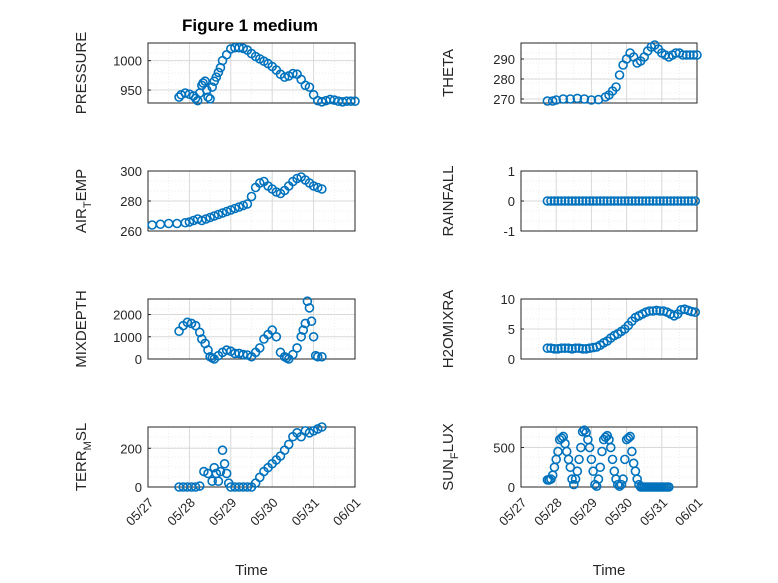  What do you see at coordinates (131, 201) in the screenshot?
I see `y-tick-label: 280` at bounding box center [131, 201].